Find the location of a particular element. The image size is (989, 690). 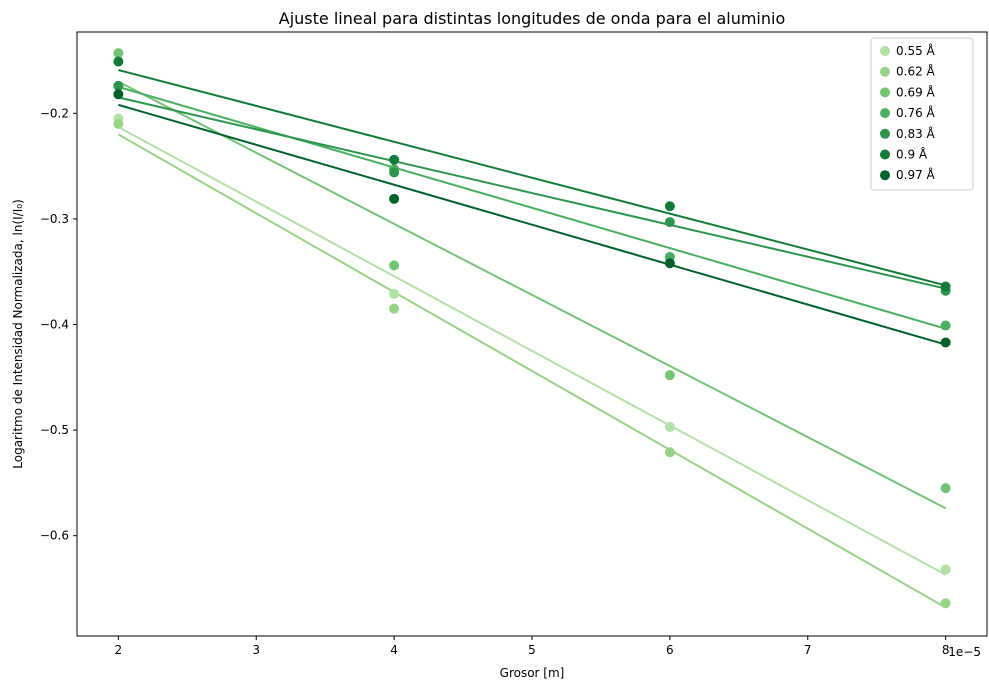

x-tick-label: 5 is located at coordinates (532, 650).